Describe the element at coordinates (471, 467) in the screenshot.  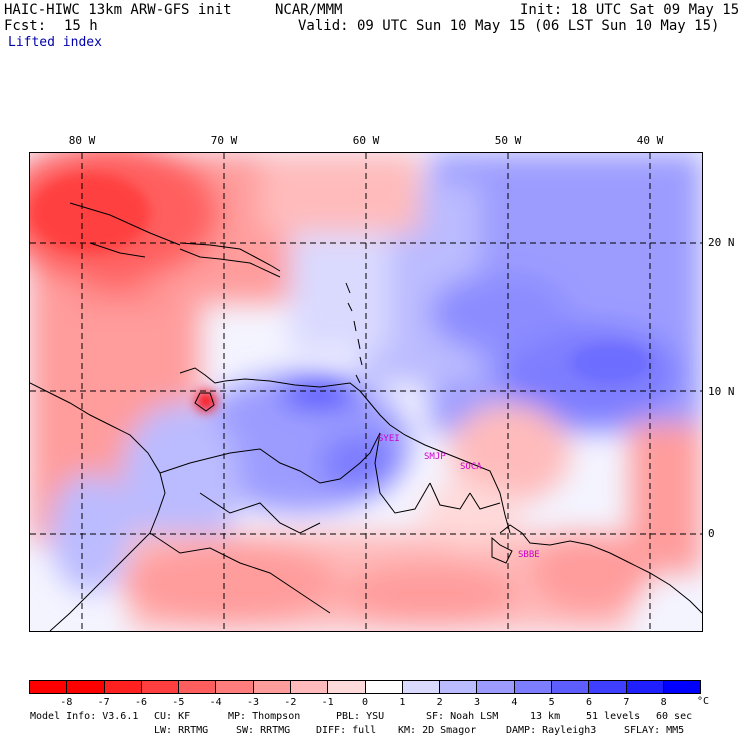
I see `station-label: SOCA` at that location.